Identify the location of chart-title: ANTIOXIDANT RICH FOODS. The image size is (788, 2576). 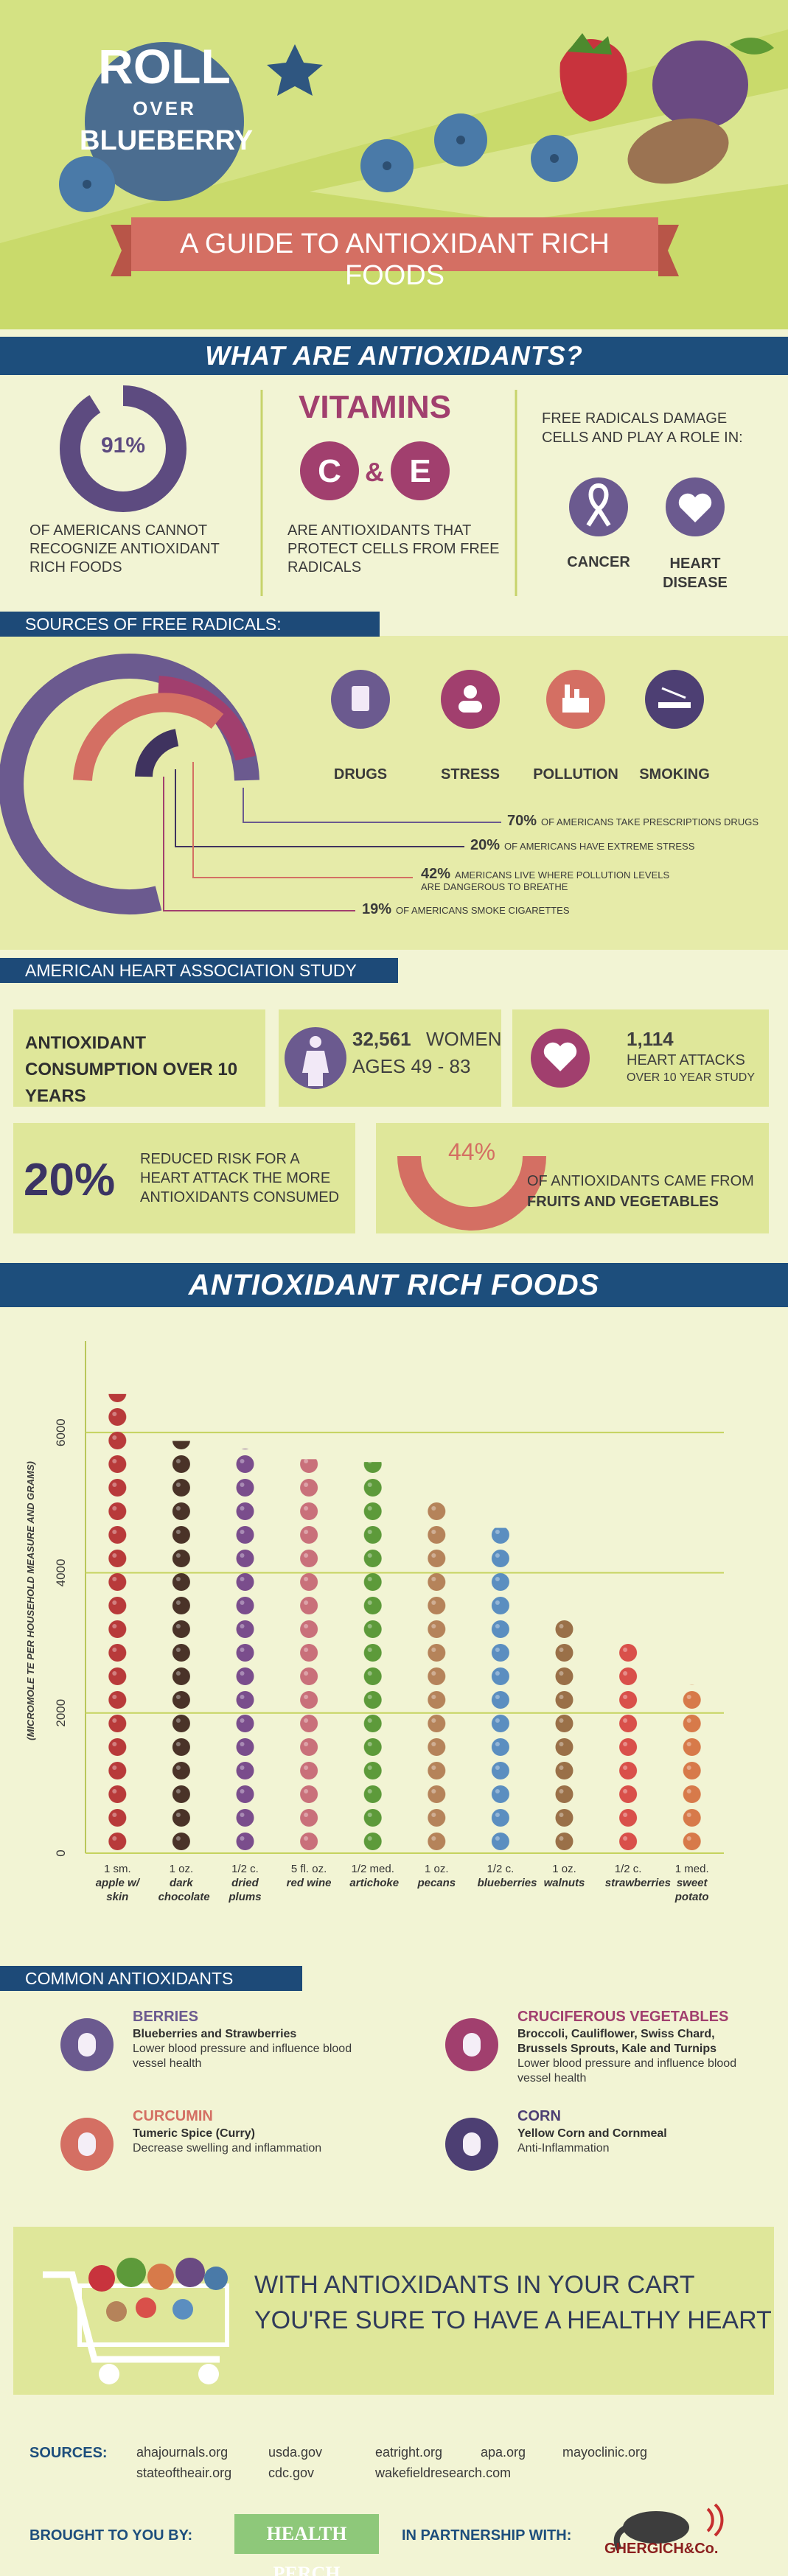
(394, 1285).